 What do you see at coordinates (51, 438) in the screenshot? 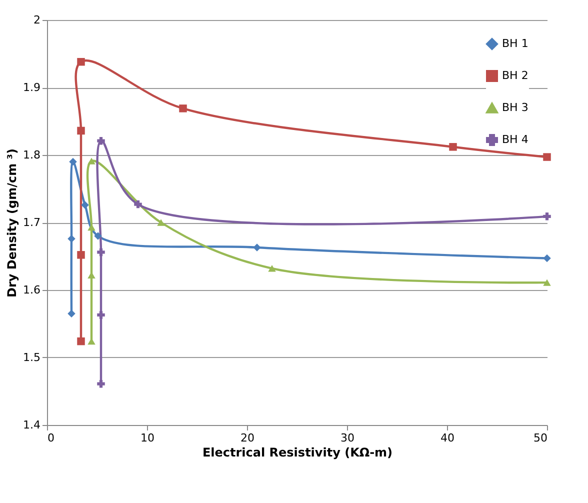
I see `x-tick-label: 0` at bounding box center [51, 438].